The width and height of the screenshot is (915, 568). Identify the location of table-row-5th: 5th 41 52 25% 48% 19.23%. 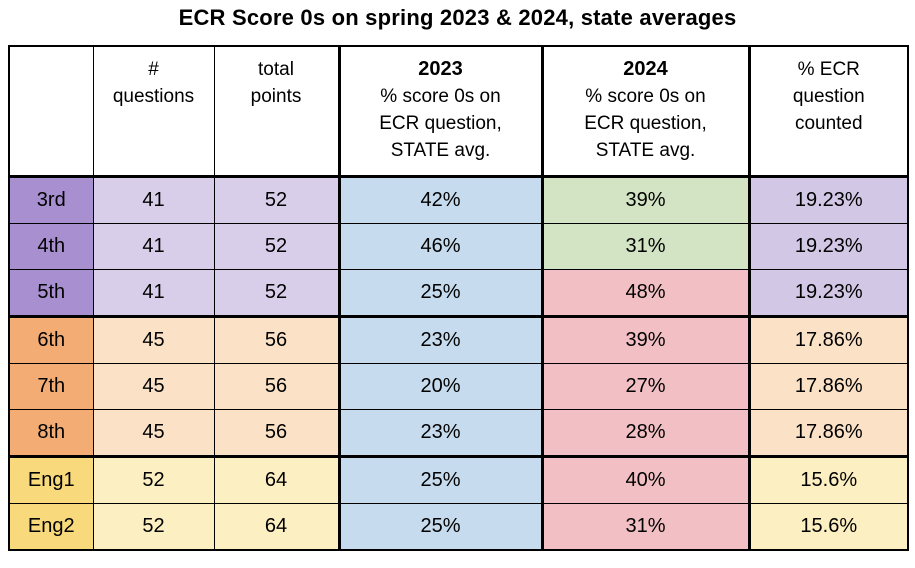
(458, 293).